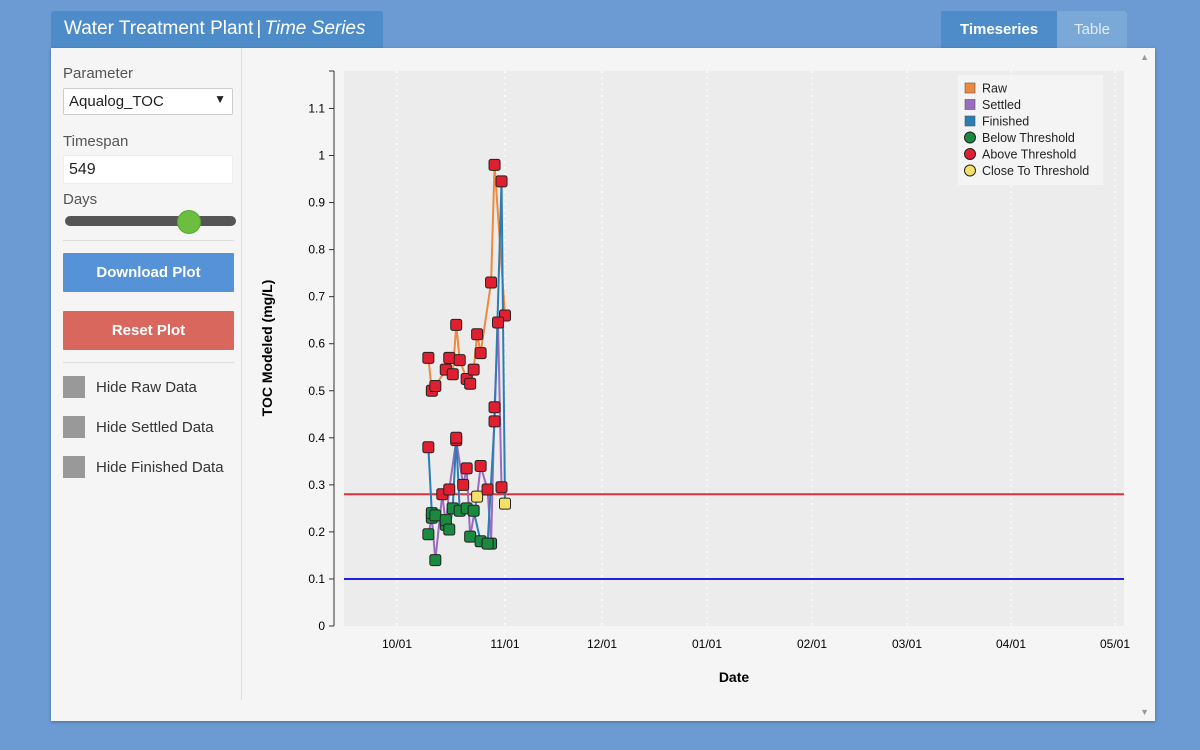 This screenshot has height=750, width=1200. I want to click on hide-raw-toggle: Hide Raw Data, so click(130, 387).